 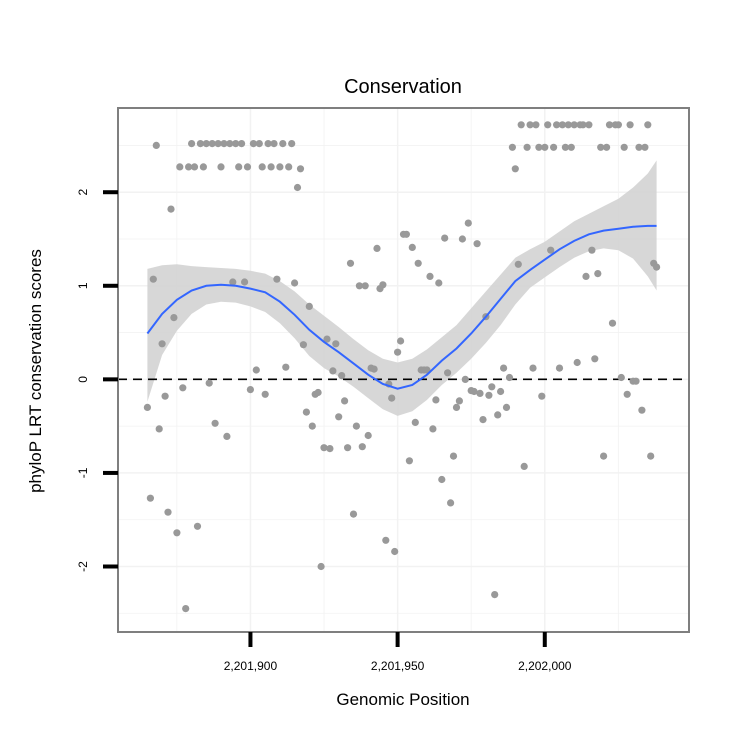 I want to click on y-tick-label: 2, so click(x=83, y=192).